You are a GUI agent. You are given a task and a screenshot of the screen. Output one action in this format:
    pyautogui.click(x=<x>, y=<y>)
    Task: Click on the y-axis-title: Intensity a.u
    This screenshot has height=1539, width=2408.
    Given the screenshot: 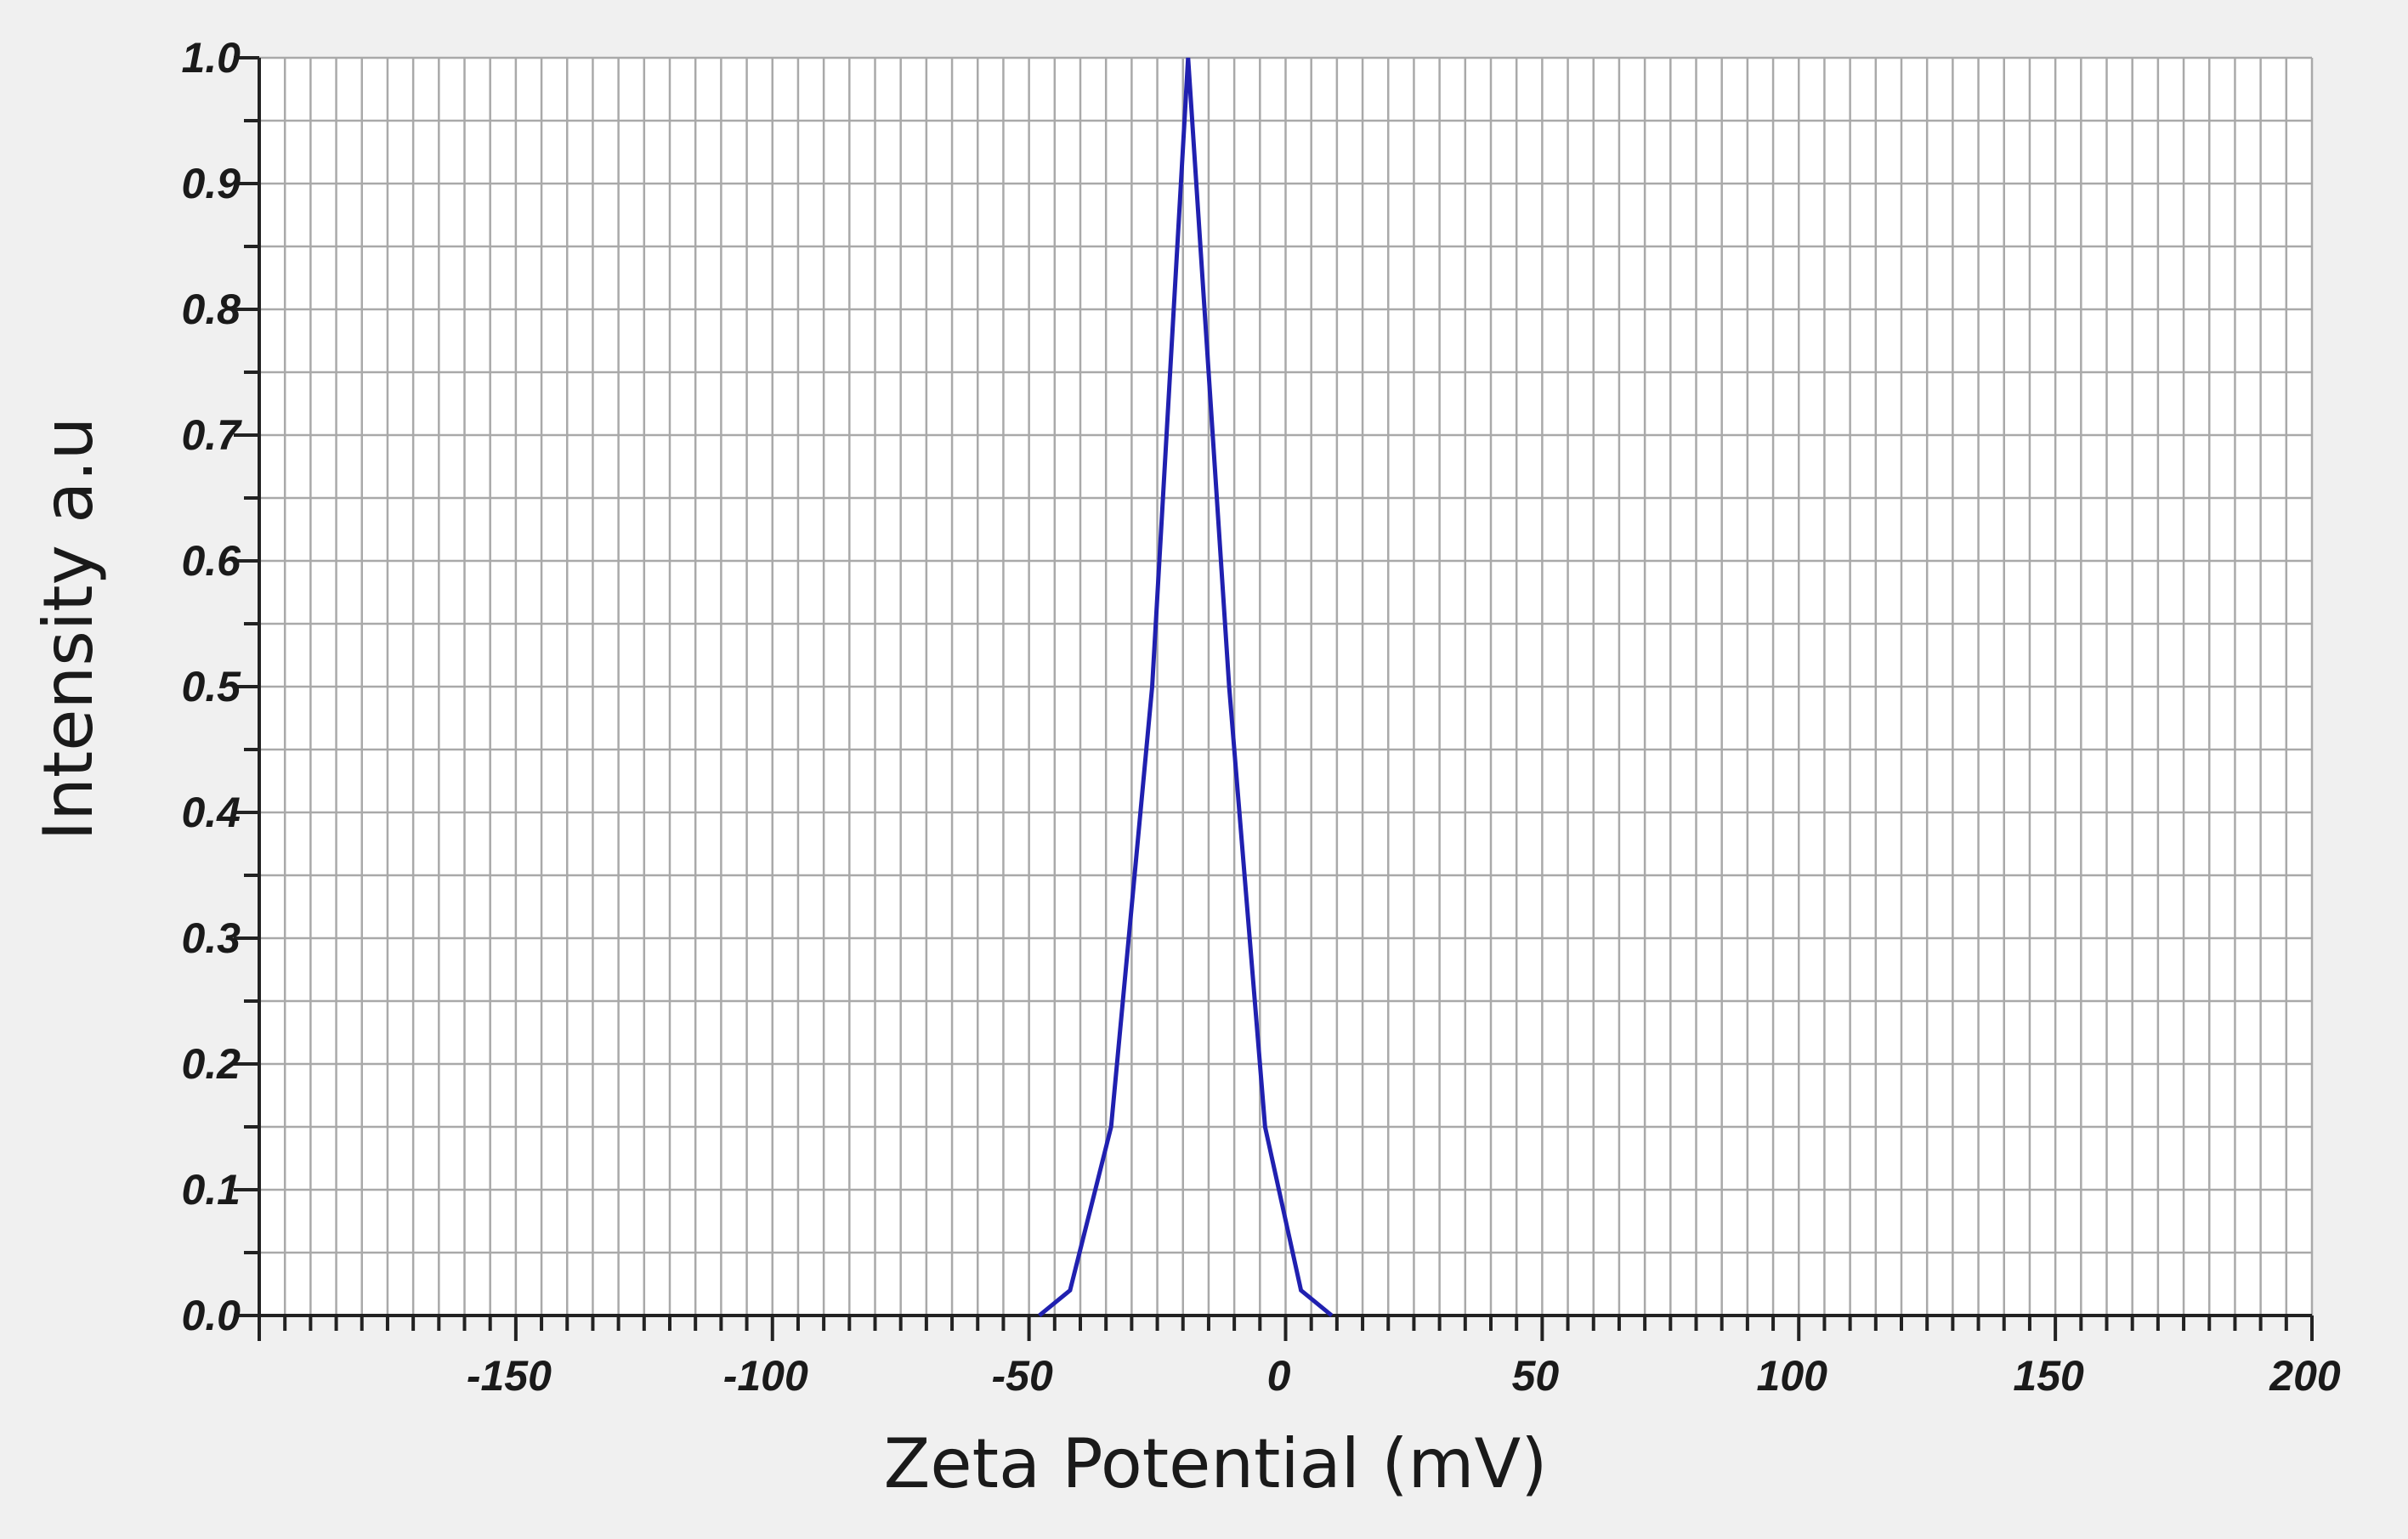 What is the action you would take?
    pyautogui.click(x=69, y=629)
    